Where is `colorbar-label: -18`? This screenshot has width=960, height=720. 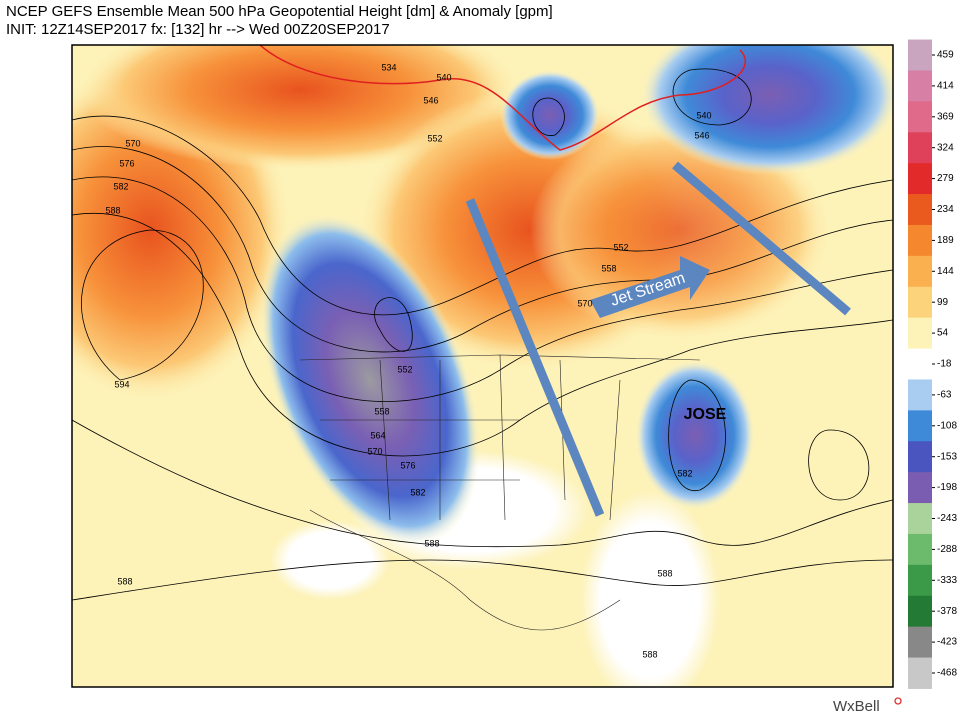 colorbar-label: -18 is located at coordinates (944, 364).